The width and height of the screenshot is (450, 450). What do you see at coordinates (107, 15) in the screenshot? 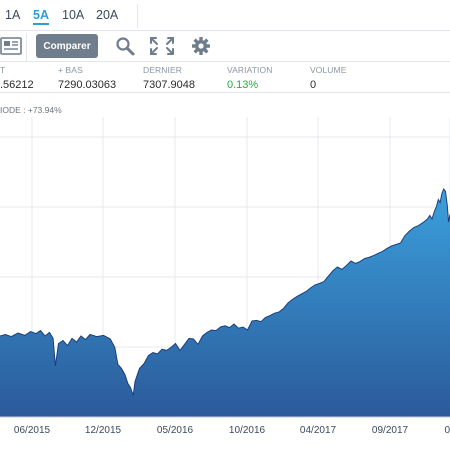
I see `range-tab-20a: 20A` at bounding box center [107, 15].